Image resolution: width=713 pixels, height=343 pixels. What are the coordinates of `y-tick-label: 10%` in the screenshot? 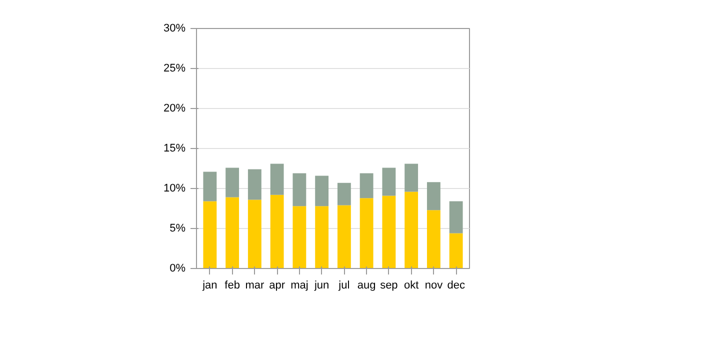 It's located at (174, 188).